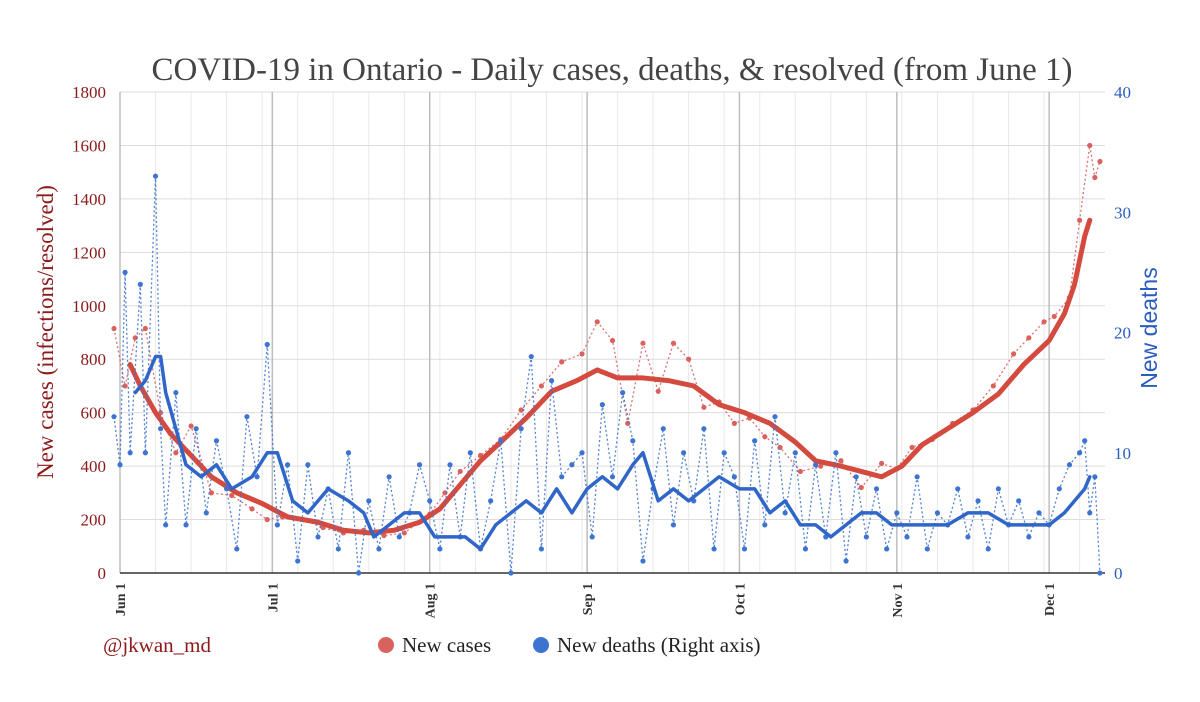  What do you see at coordinates (1118, 573) in the screenshot?
I see `right-tick-label: 0` at bounding box center [1118, 573].